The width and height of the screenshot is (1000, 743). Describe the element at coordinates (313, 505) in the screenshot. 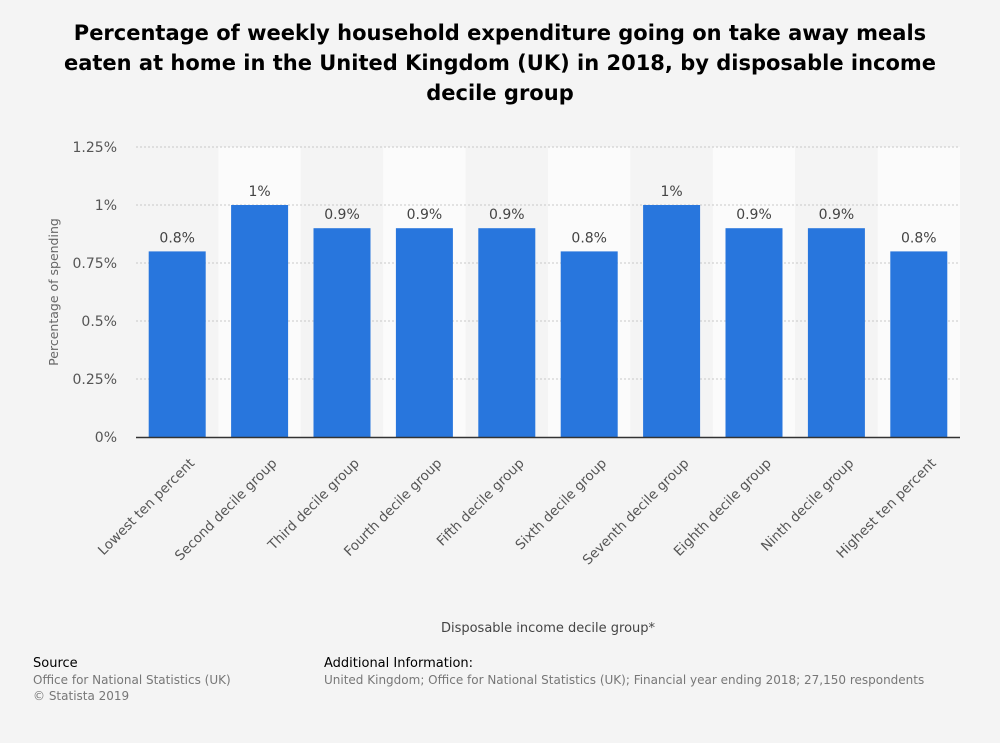

I see `x-tick-label: Third decile group` at that location.